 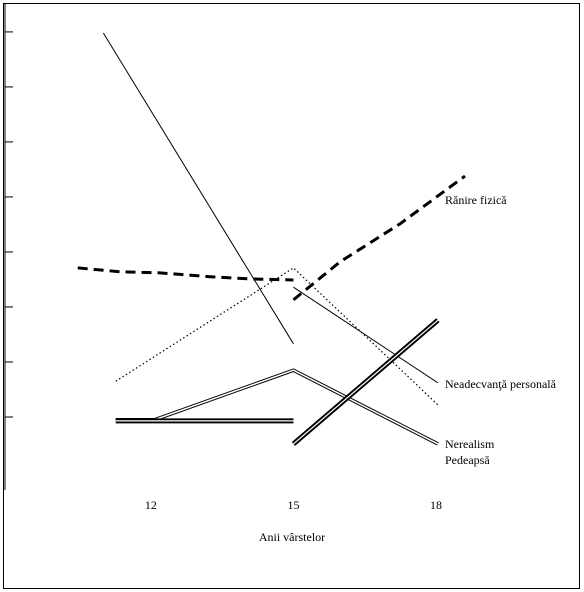 What do you see at coordinates (467, 460) in the screenshot?
I see `series-label: Pedeapsă` at bounding box center [467, 460].